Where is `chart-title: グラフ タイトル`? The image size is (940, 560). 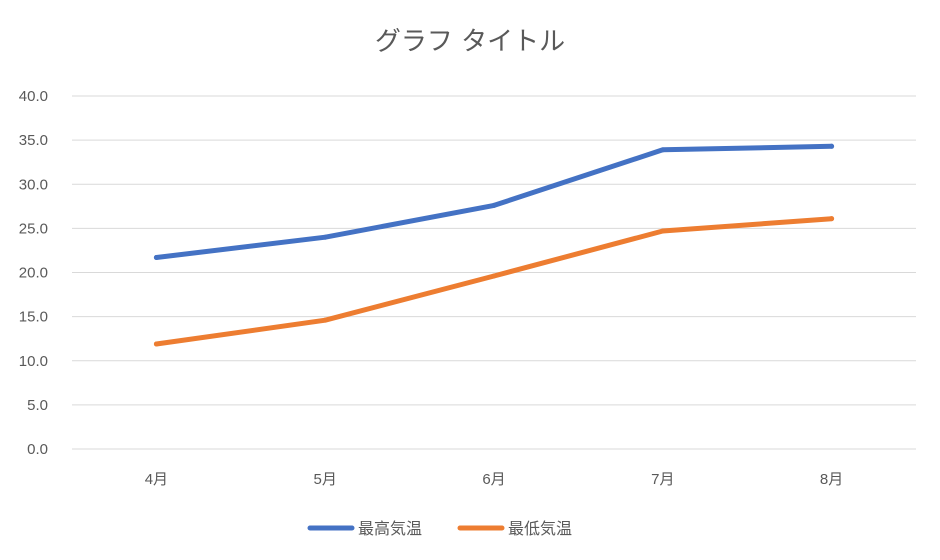 chart-title: グラフ タイトル is located at coordinates (470, 42).